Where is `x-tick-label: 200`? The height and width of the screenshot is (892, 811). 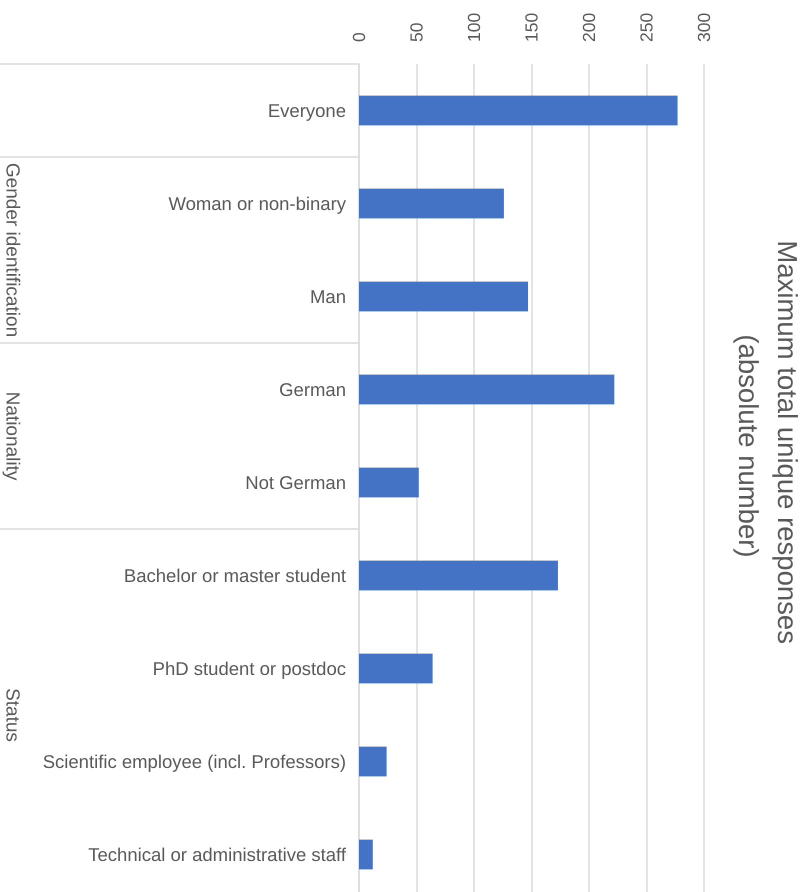 x-tick-label: 200 is located at coordinates (589, 27).